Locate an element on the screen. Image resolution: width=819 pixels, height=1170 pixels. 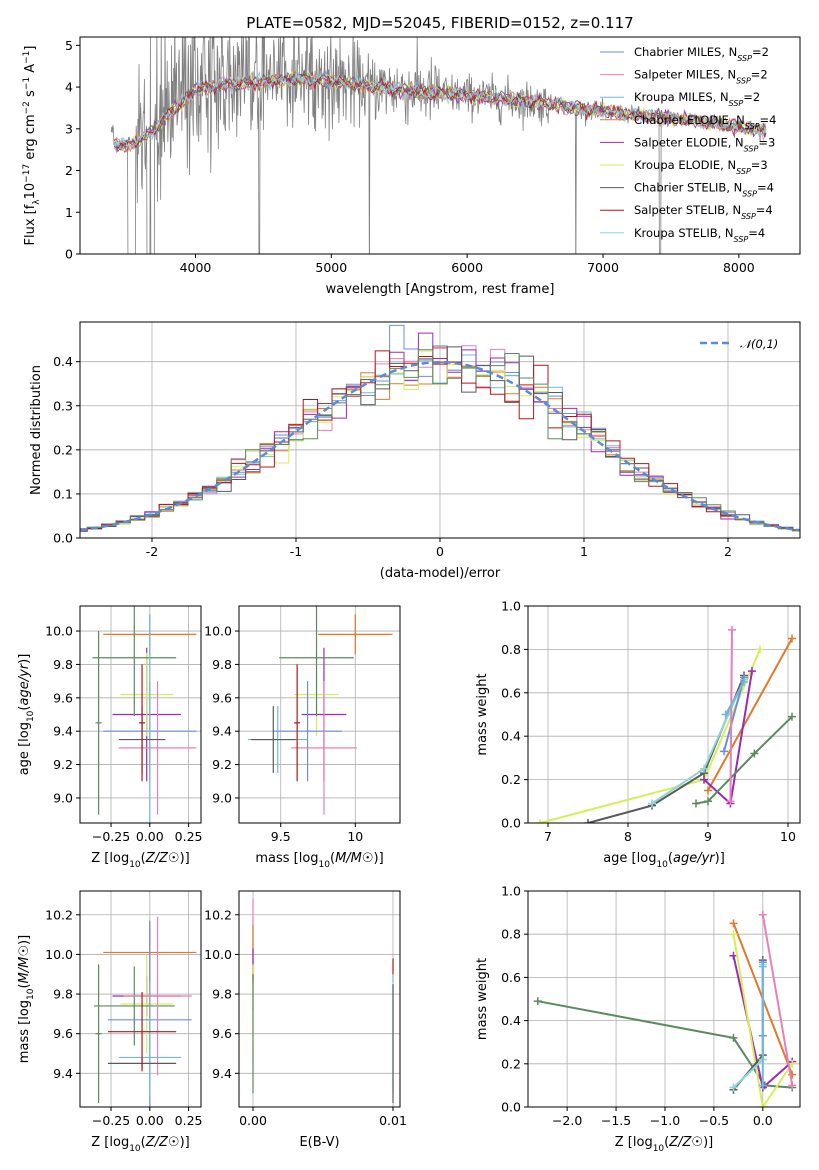
y-axis-label: Normed distribution is located at coordinates (36, 430).